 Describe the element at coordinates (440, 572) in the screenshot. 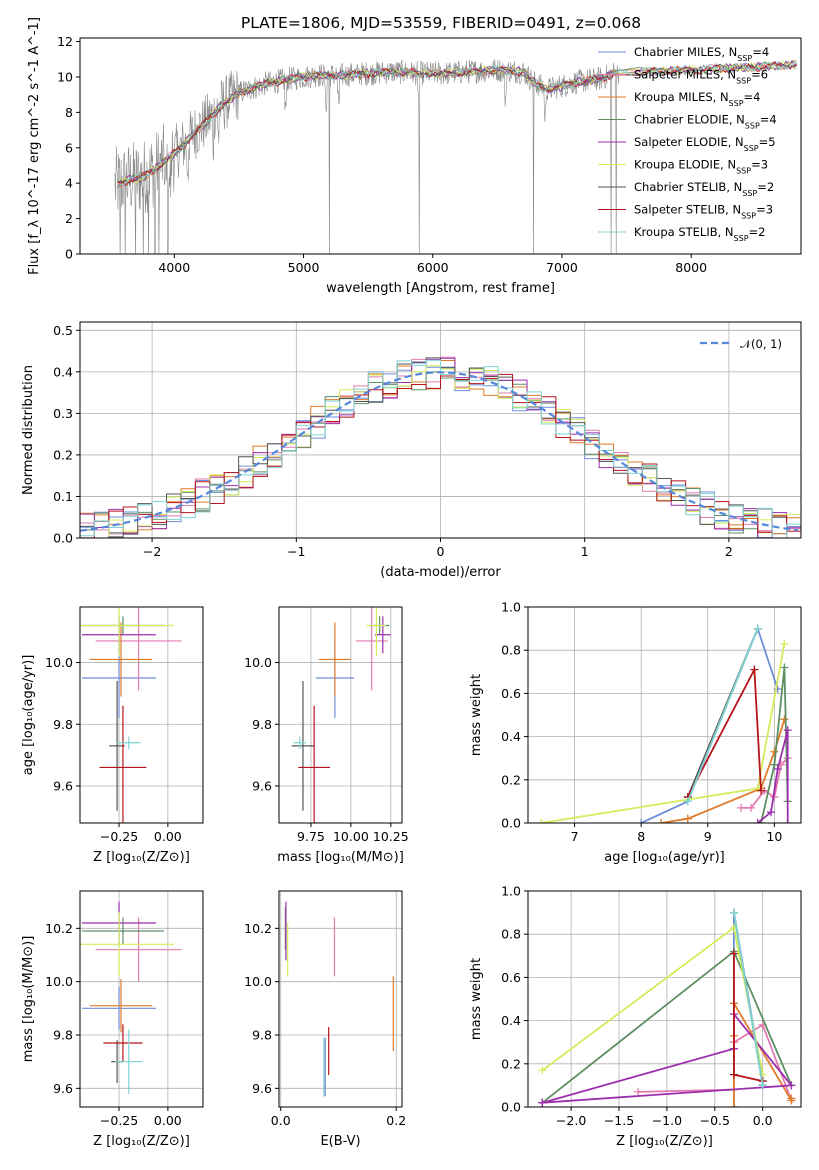

I see `x-axis-label: (data-model)/error` at that location.